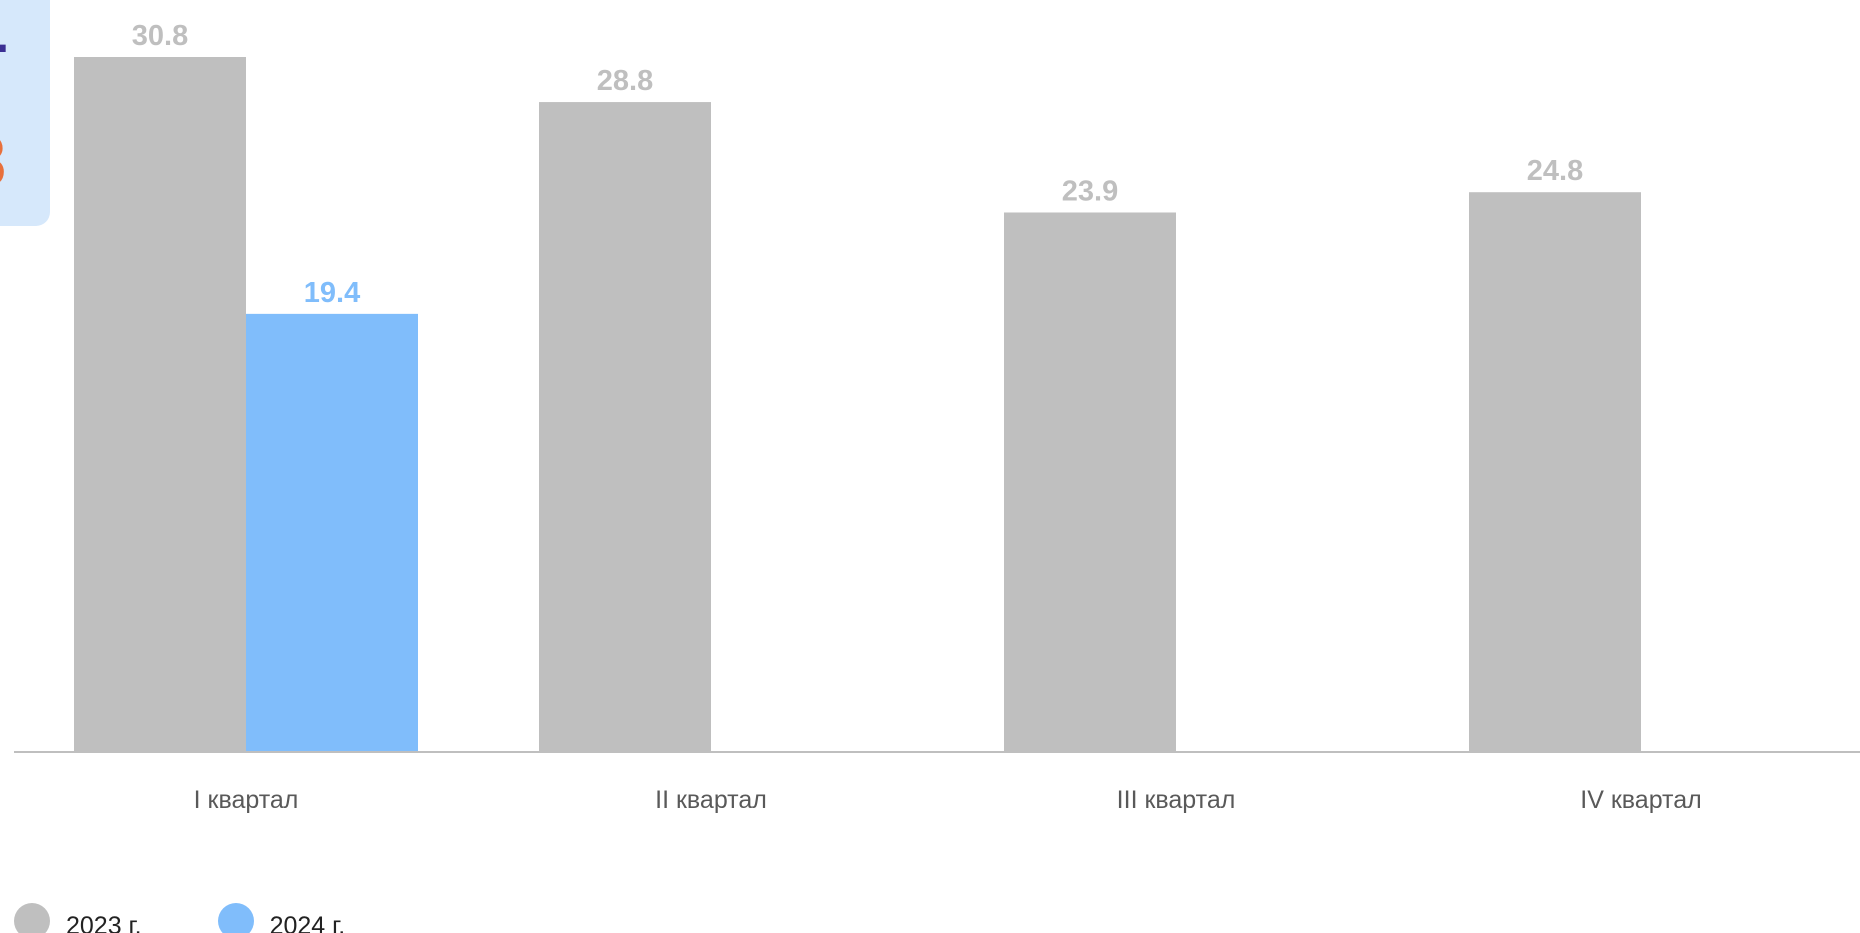 This screenshot has height=933, width=1860. I want to click on legend-item-2023: 2023 г., so click(78, 911).